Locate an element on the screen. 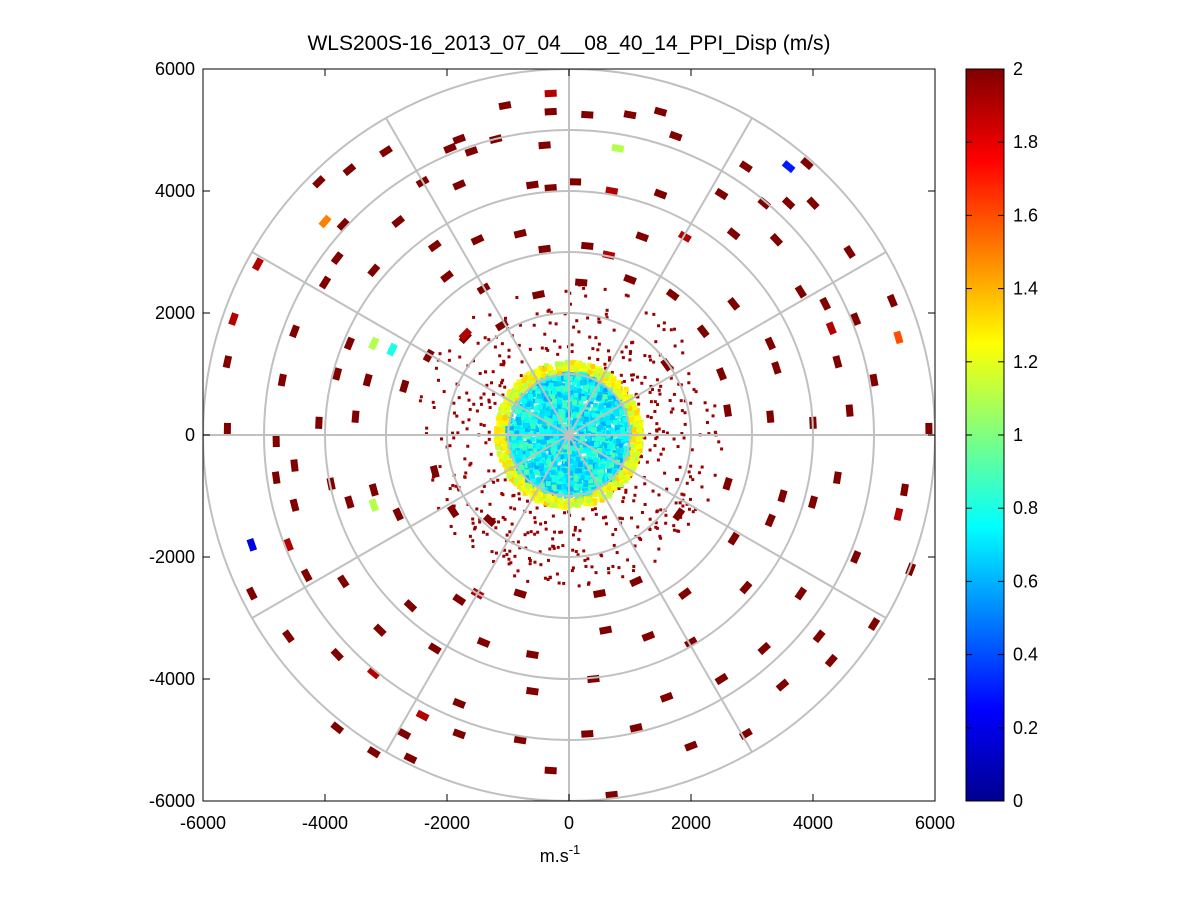 The width and height of the screenshot is (1201, 906). azimuth-spoke is located at coordinates (477, 593).